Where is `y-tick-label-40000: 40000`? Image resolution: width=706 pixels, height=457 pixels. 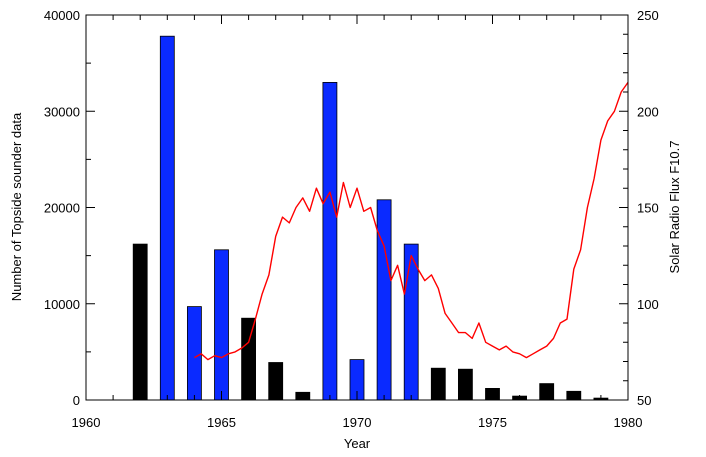 y-tick-label-40000: 40000 is located at coordinates (62, 15).